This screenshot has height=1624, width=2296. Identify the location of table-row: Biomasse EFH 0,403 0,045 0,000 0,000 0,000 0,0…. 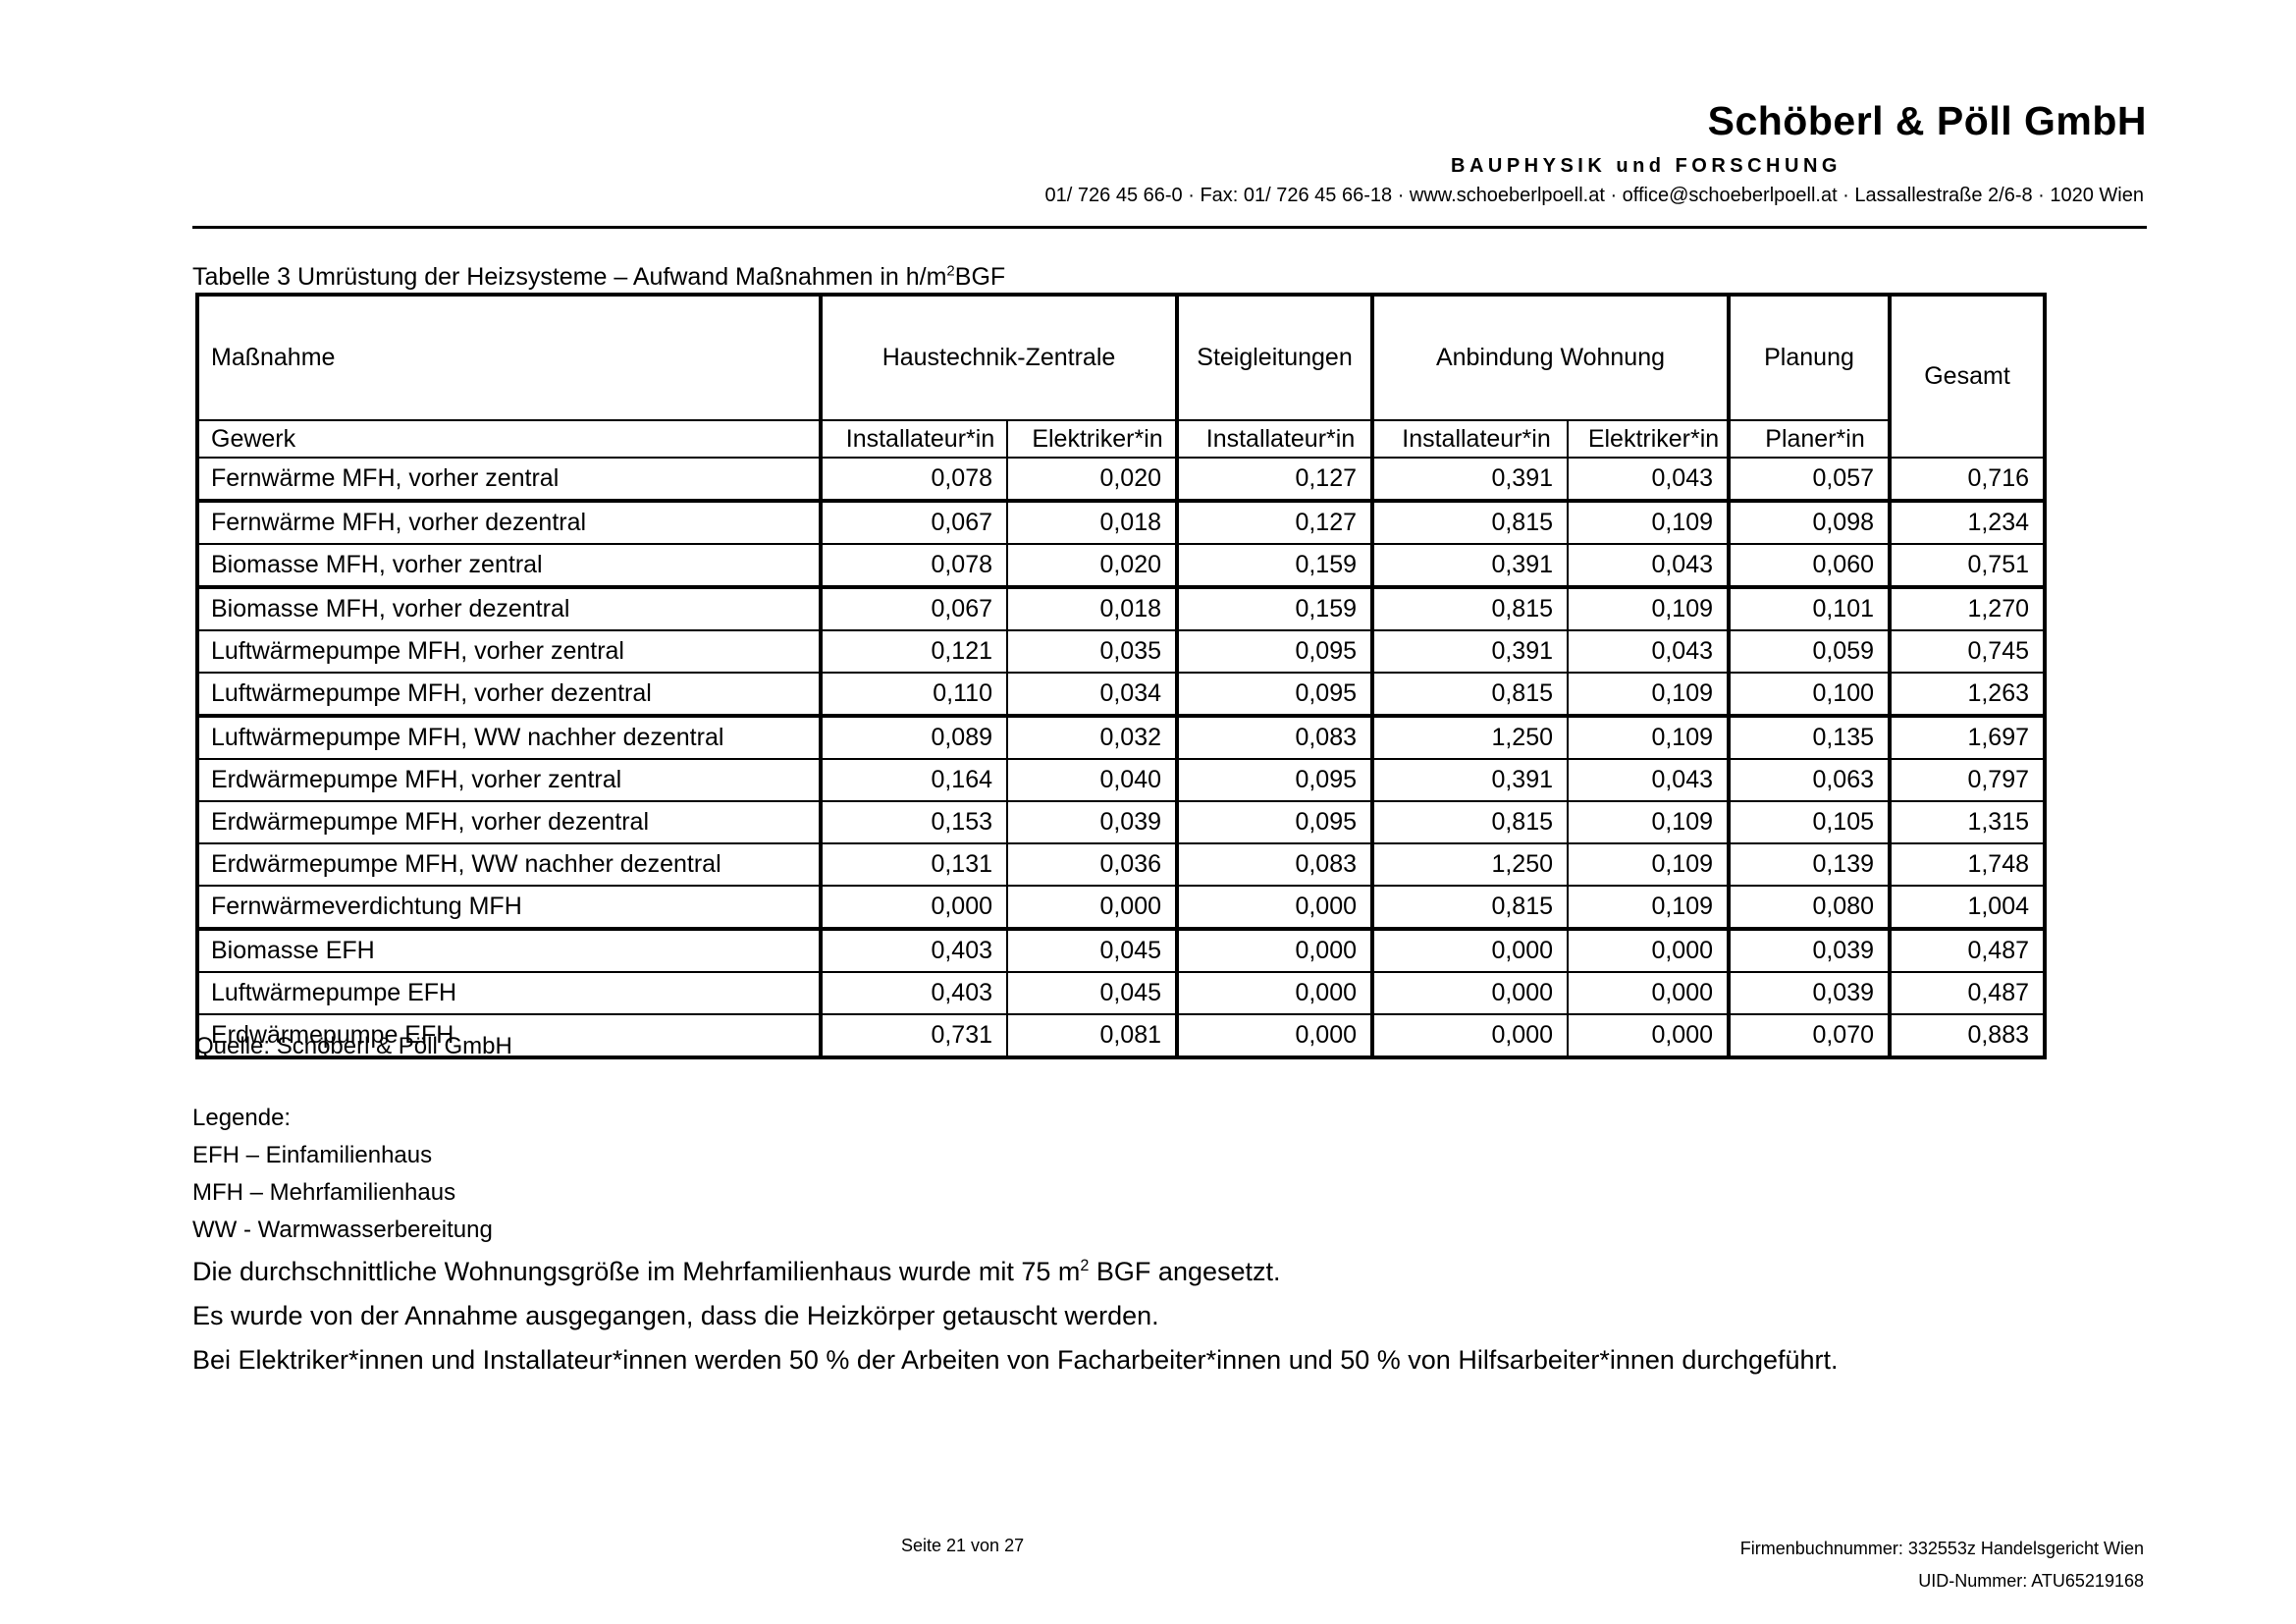
(1121, 950).